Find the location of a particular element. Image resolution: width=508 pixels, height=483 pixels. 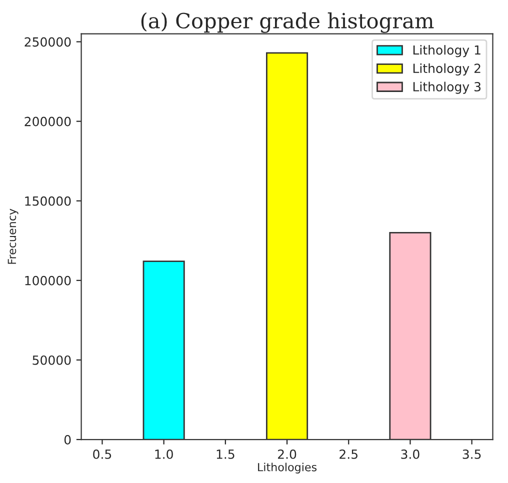

y-tick-label: 100000 is located at coordinates (48, 281).